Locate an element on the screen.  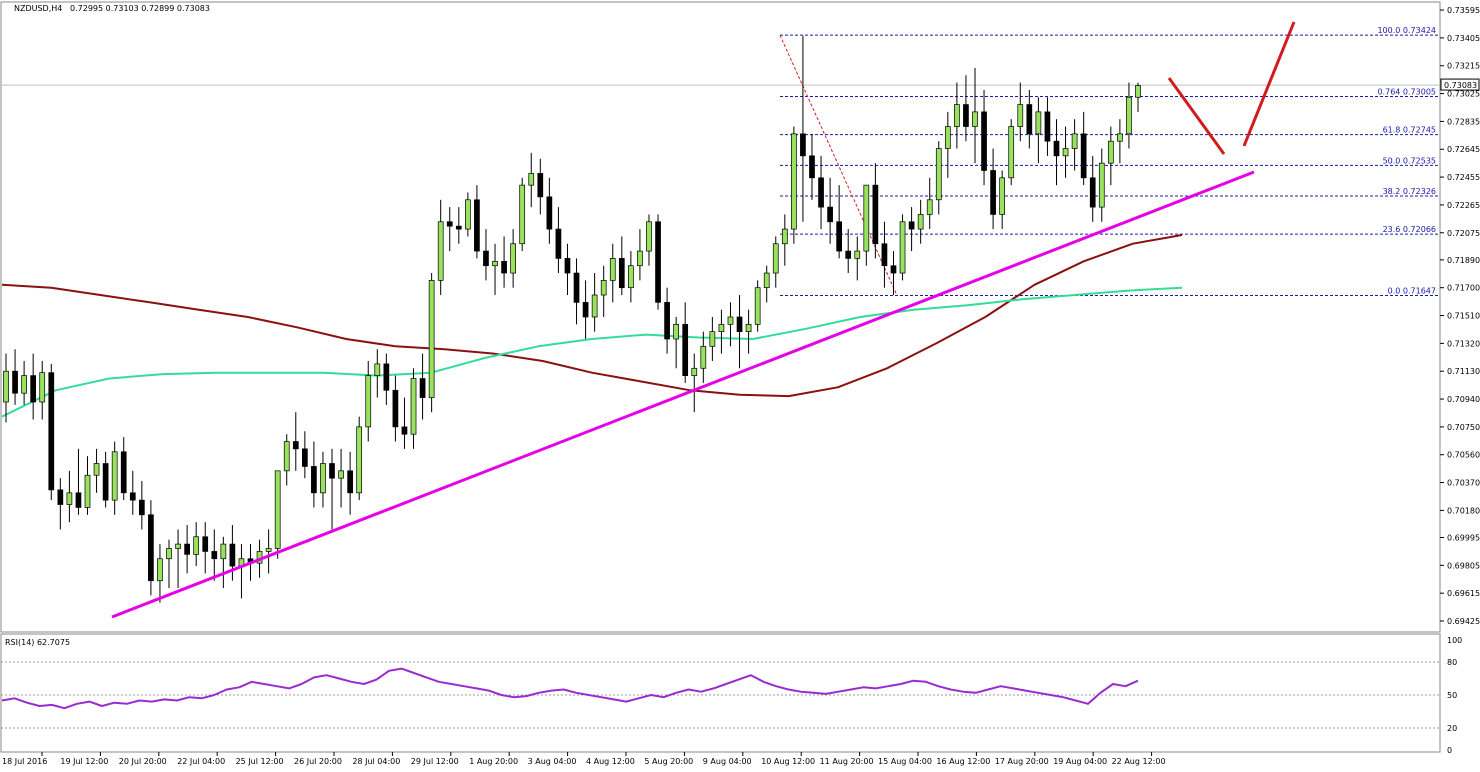
rsi-level-label: 100 is located at coordinates (1454, 640).